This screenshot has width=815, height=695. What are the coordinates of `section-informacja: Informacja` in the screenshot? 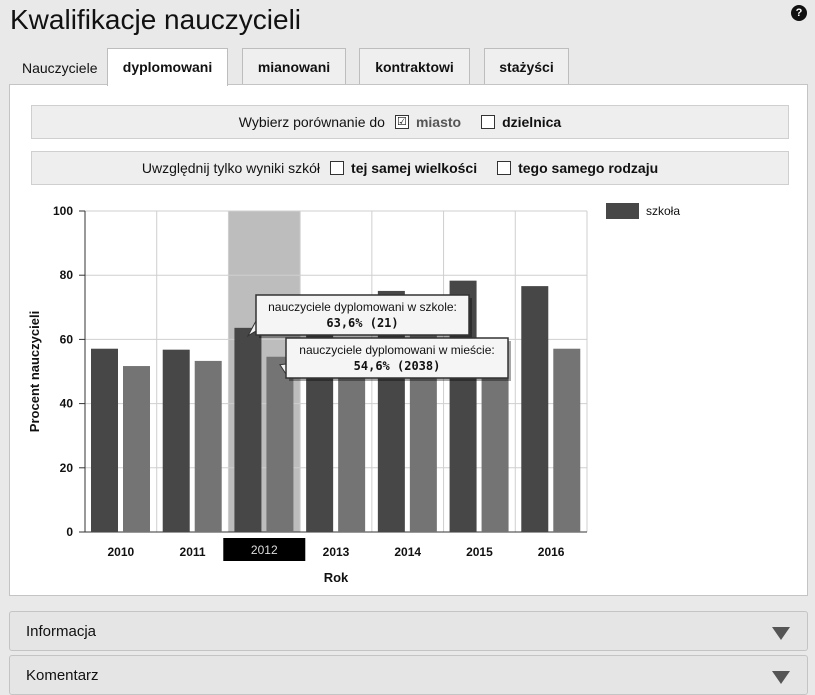 It's located at (408, 631).